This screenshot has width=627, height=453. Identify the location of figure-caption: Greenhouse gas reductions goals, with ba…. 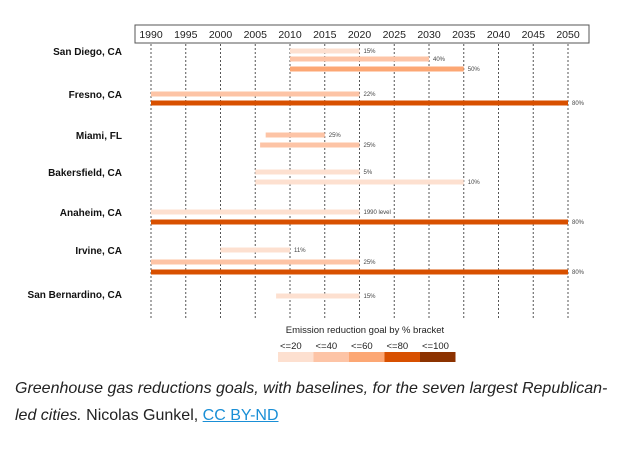
(315, 402).